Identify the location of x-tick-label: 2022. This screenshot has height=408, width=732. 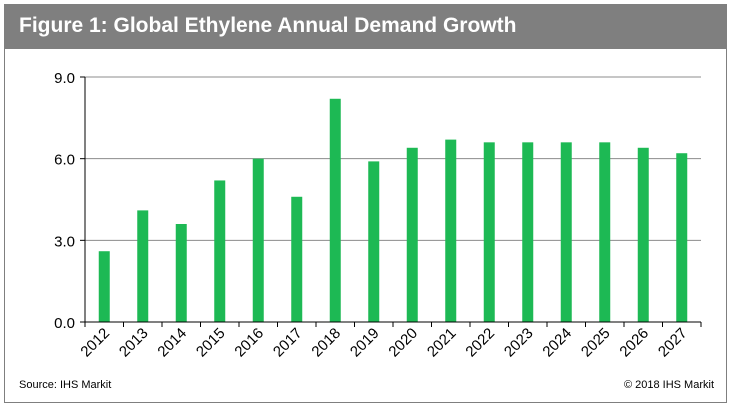
(480, 343).